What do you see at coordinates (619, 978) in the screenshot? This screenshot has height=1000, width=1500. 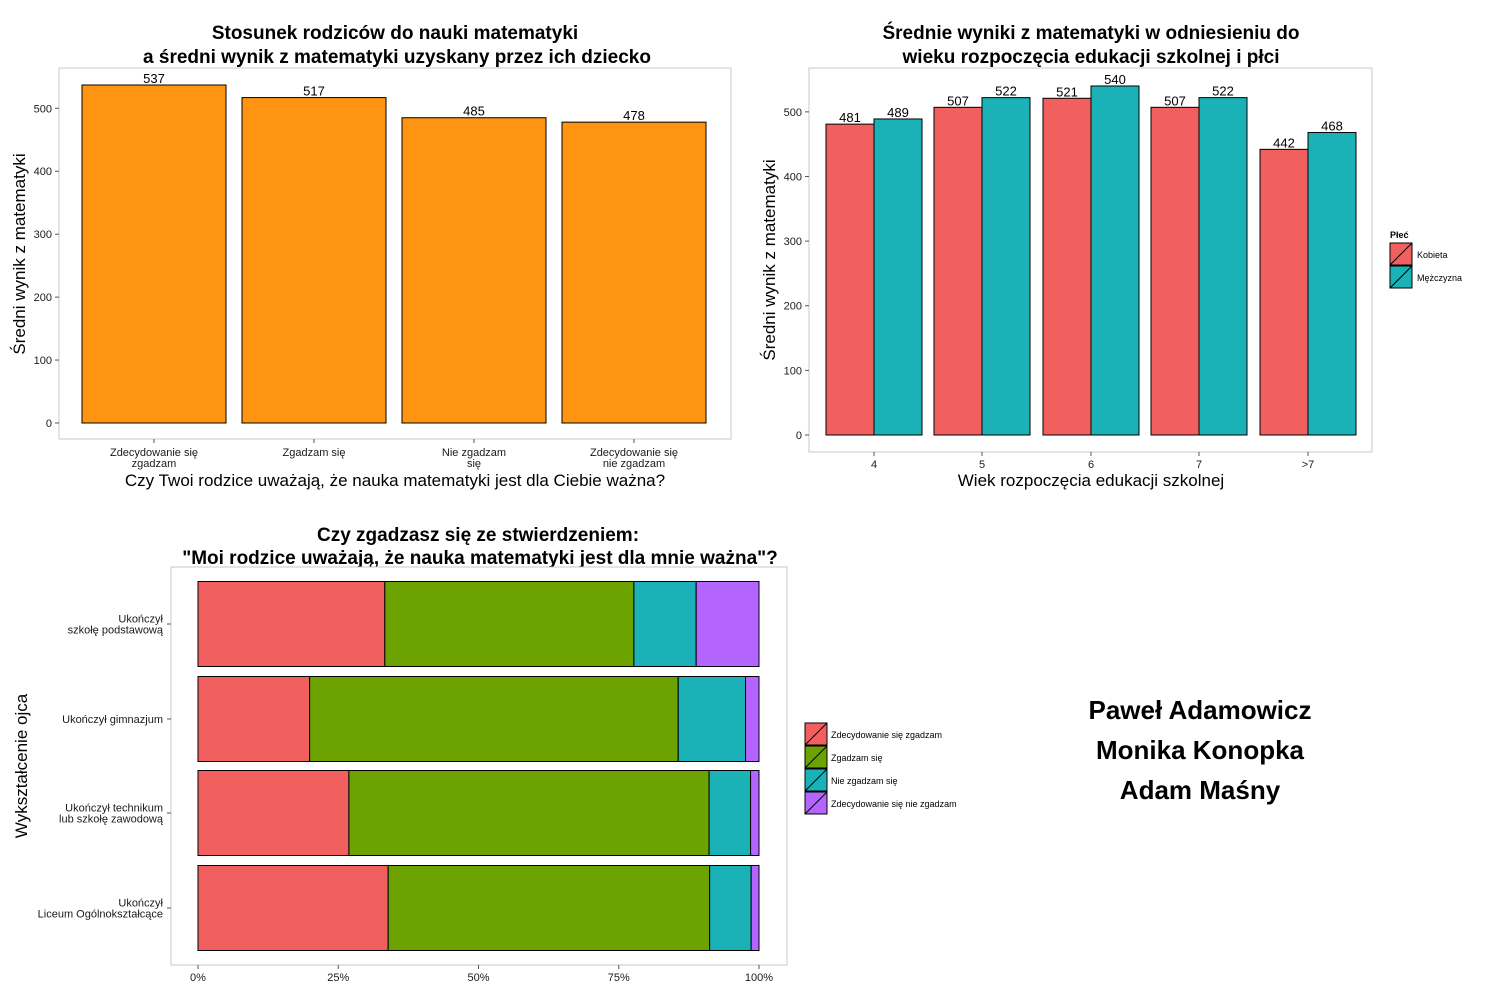 I see `chart3-x-tick-label: 75%` at bounding box center [619, 978].